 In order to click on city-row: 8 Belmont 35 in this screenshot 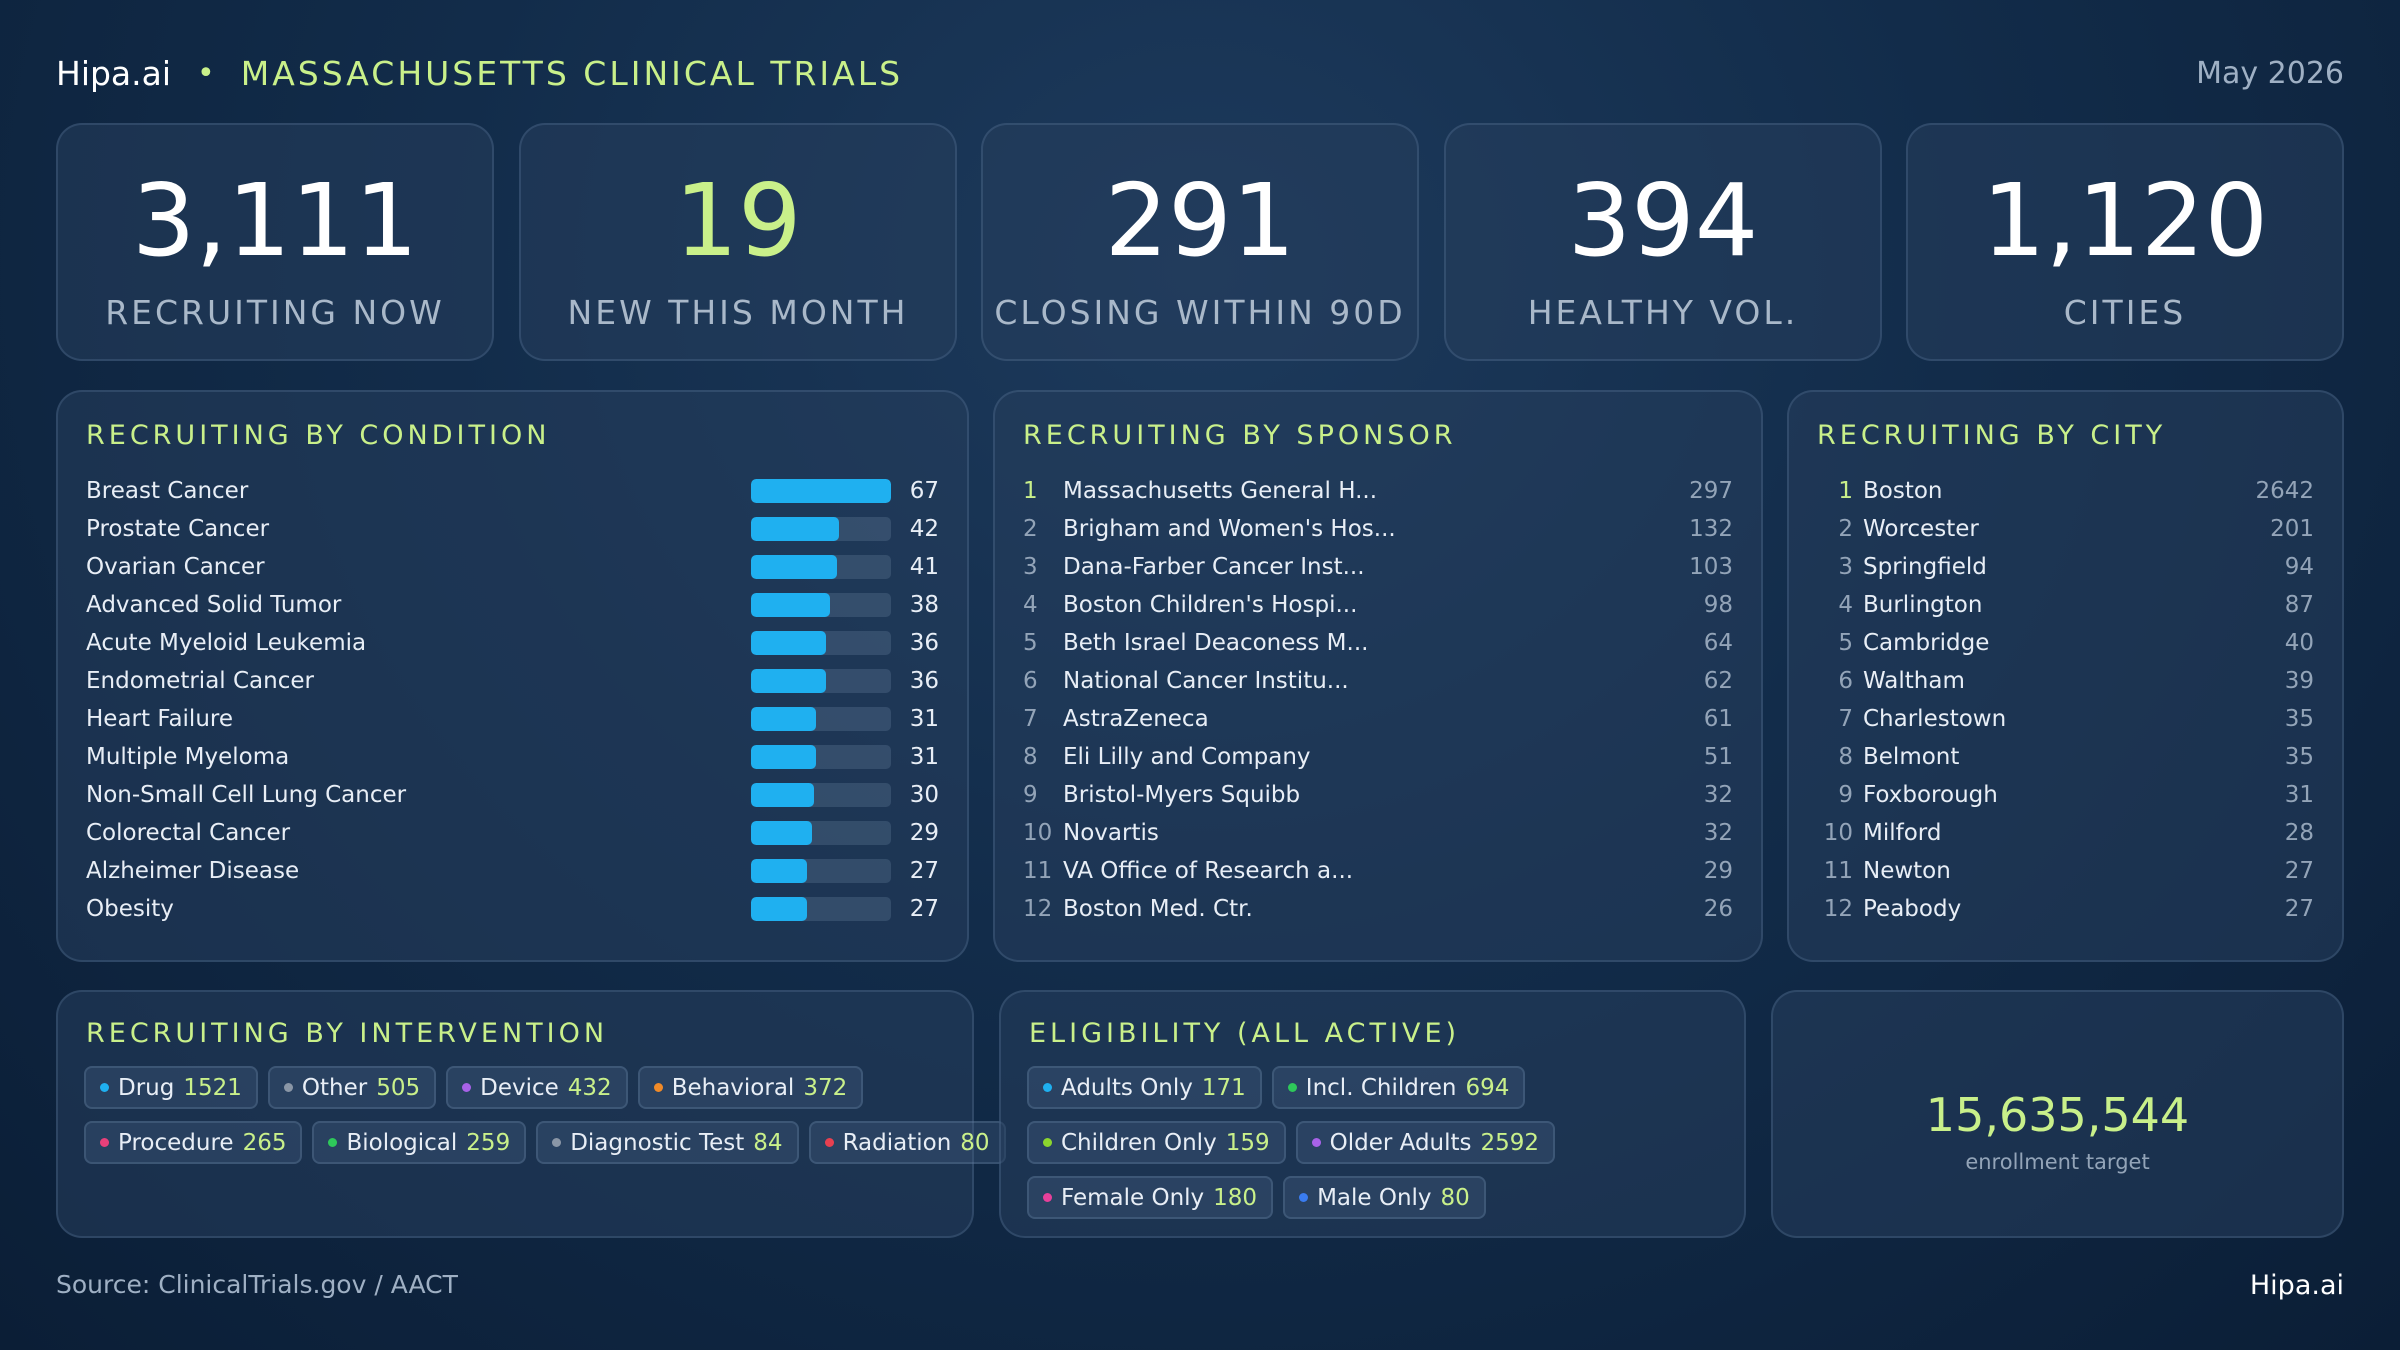, I will do `click(2065, 757)`.